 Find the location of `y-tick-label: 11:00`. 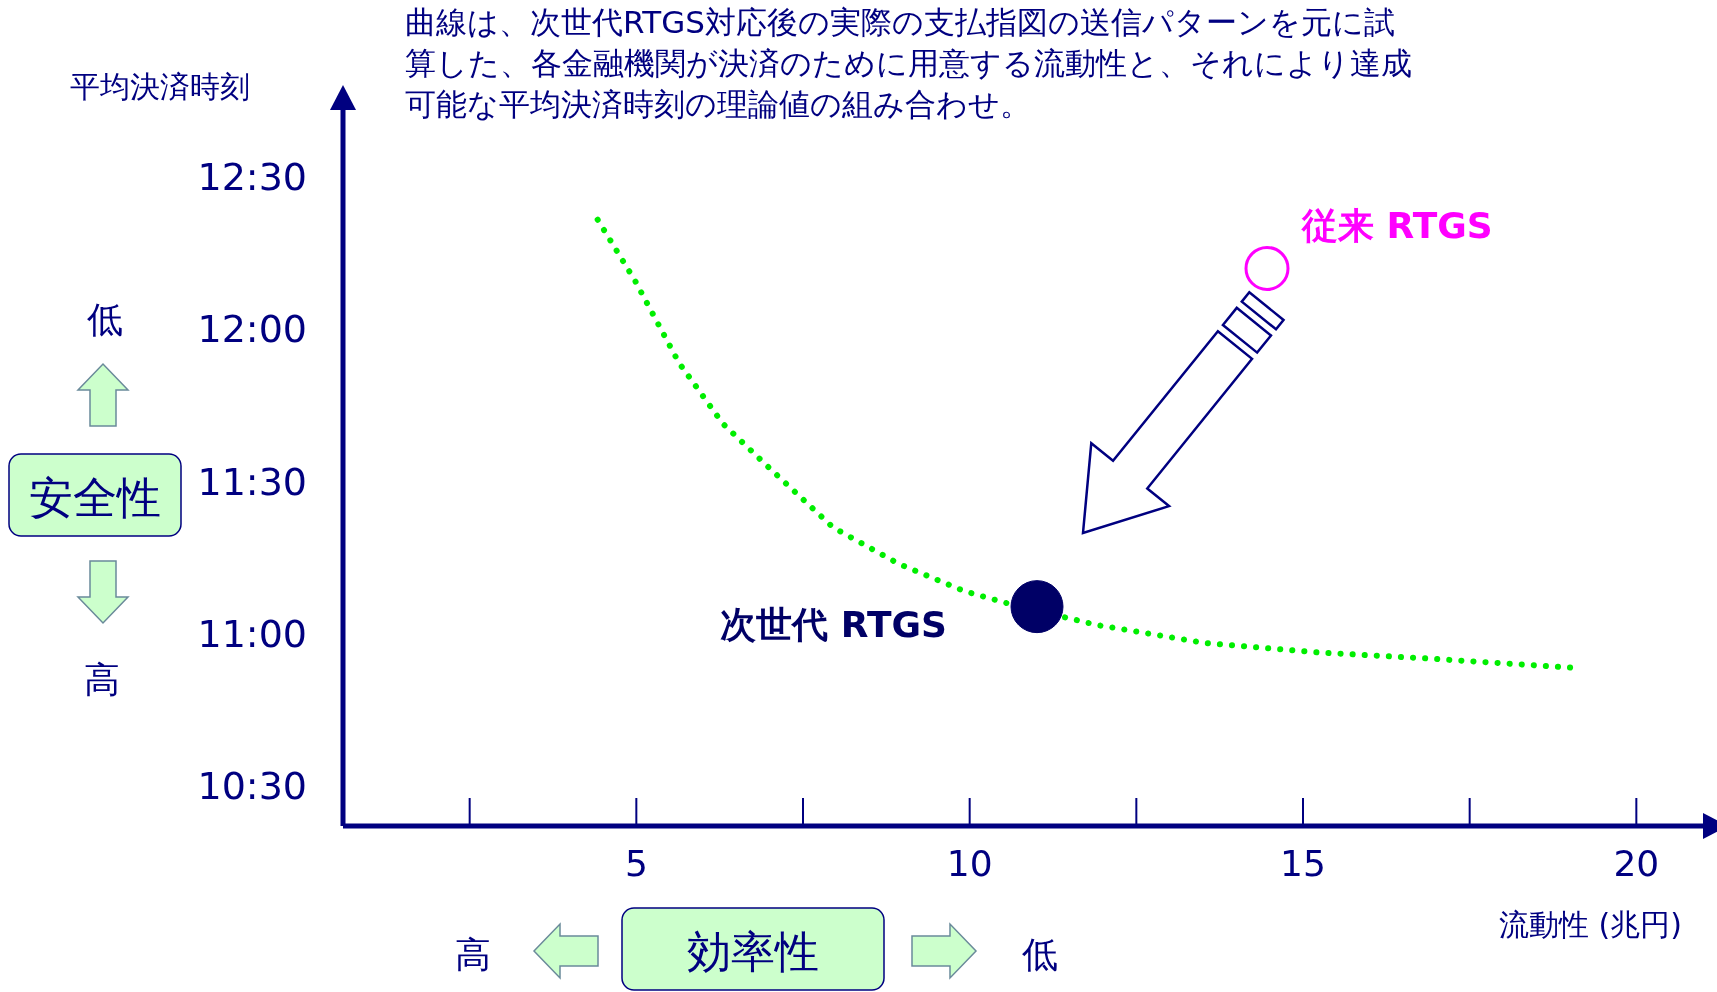

y-tick-label: 11:00 is located at coordinates (252, 634).